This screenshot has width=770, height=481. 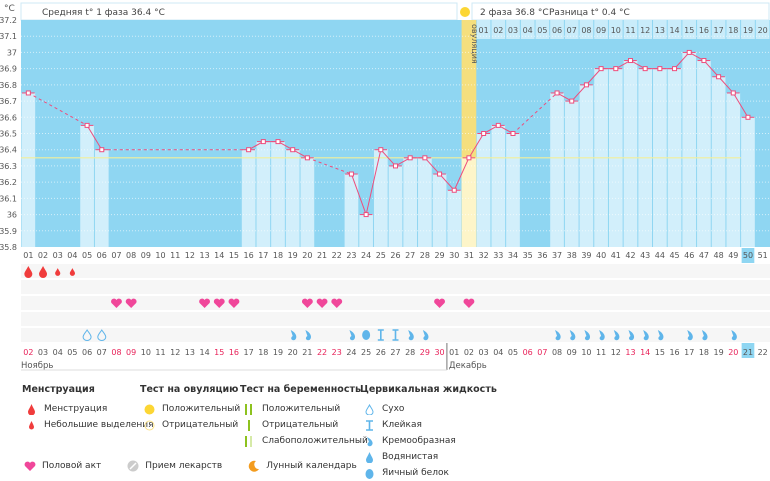 What do you see at coordinates (484, 352) in the screenshot?
I see `date-label: 03` at bounding box center [484, 352].